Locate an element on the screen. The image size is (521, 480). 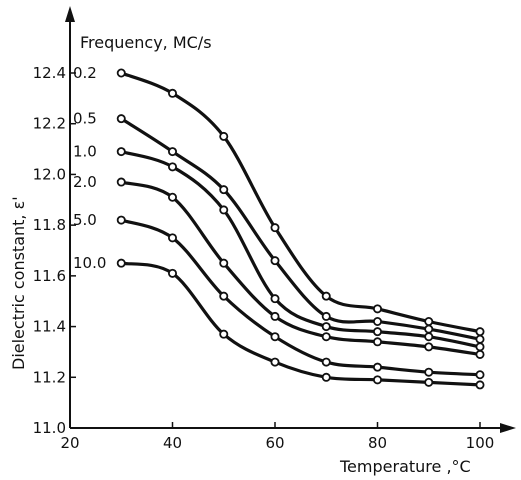
series-label: 2.0 is located at coordinates (85, 182).